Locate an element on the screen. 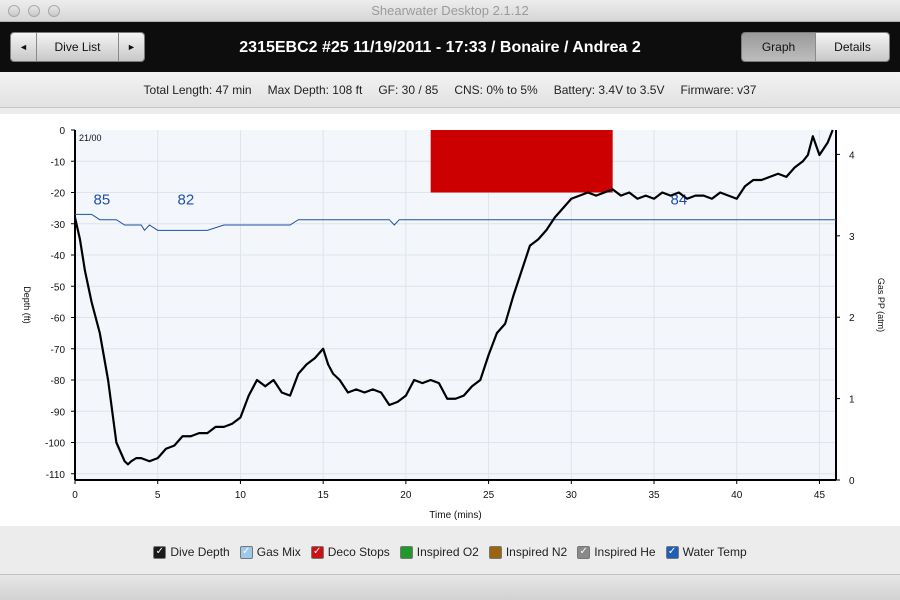 This screenshot has width=900, height=600. x-tick-label: 15 is located at coordinates (324, 495).